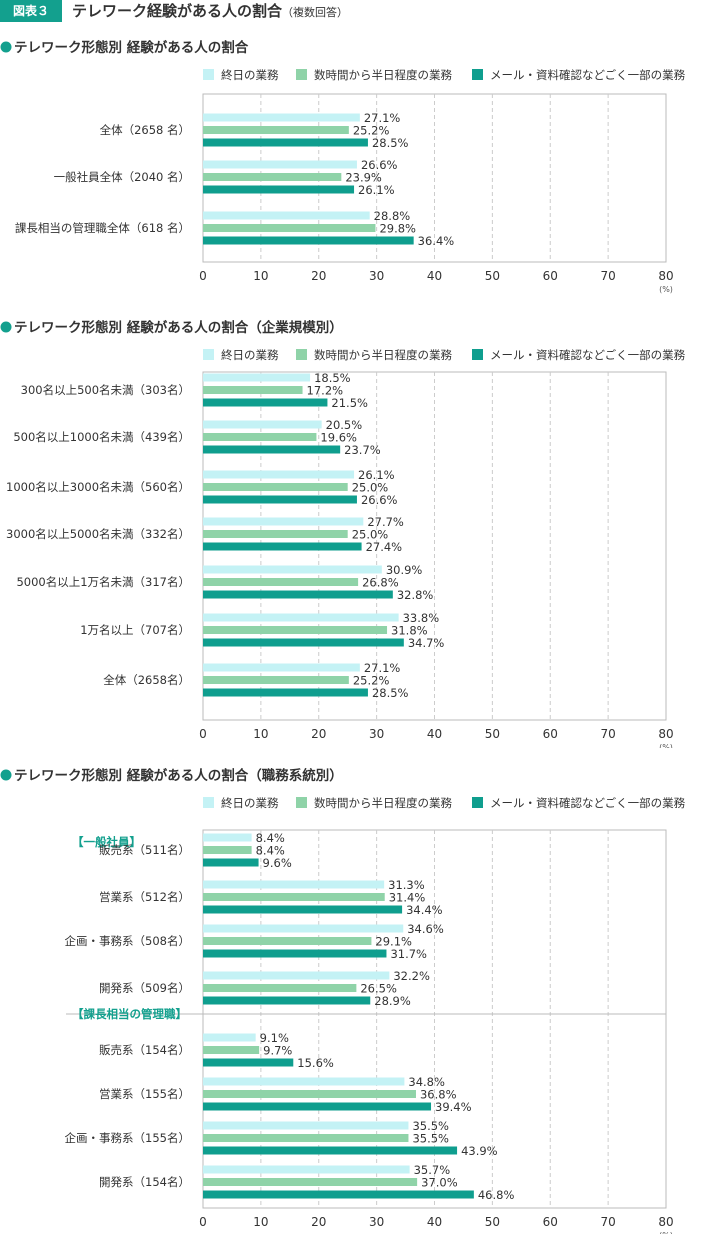  I want to click on category-label: 営業系（512名）, so click(144, 897).